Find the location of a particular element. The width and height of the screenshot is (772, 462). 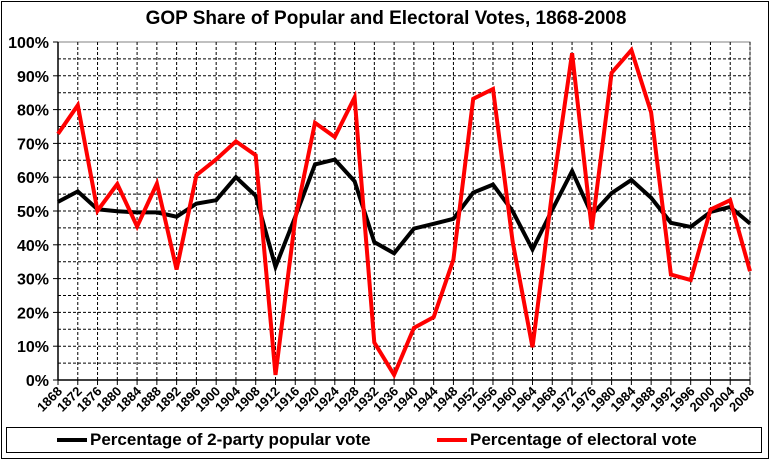

svg-text: 50% is located at coordinates (33, 212).